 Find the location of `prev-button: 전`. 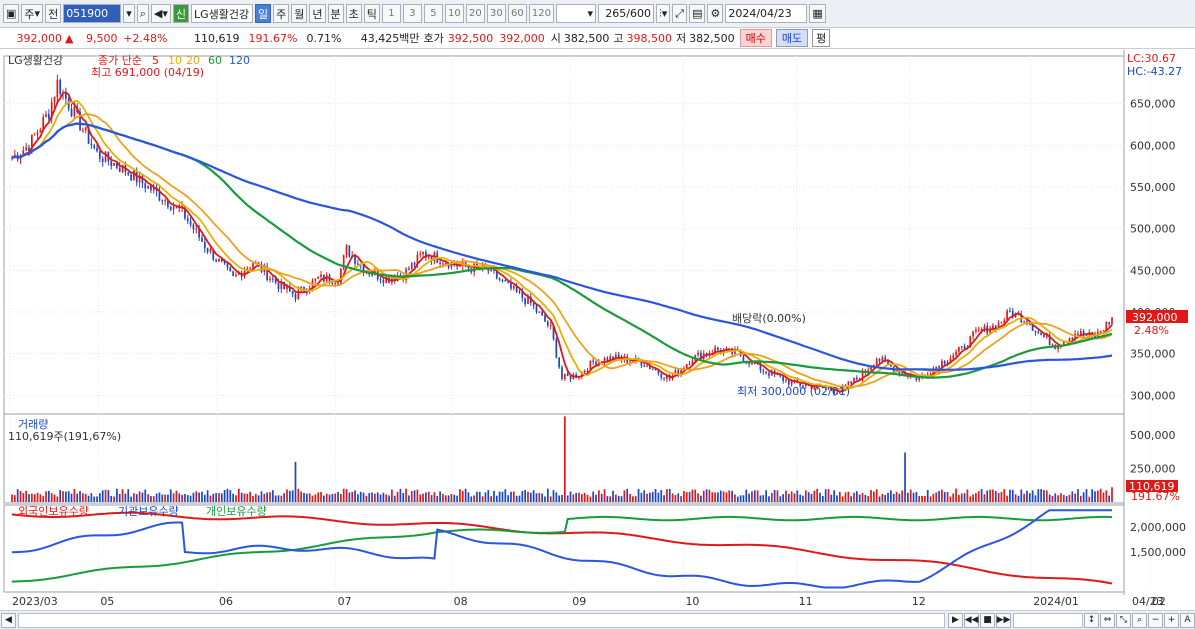

prev-button: 전 is located at coordinates (53, 13).